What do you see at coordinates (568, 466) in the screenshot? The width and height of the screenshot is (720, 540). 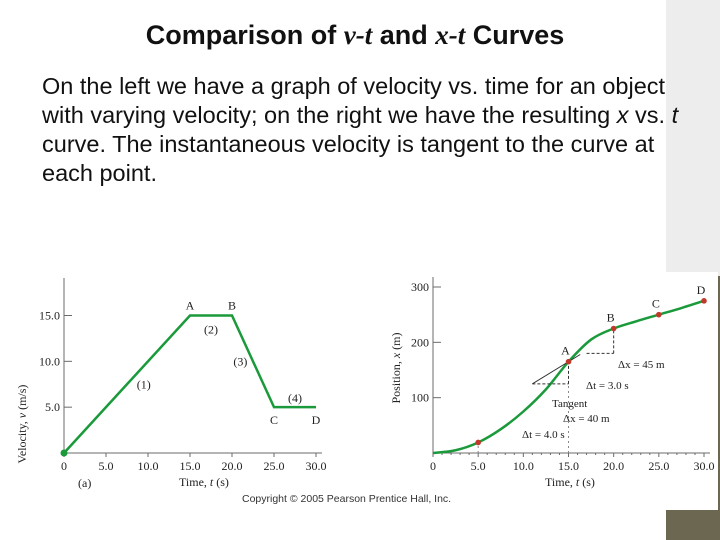 I see `right-x-tick-label: 15.0` at bounding box center [568, 466].